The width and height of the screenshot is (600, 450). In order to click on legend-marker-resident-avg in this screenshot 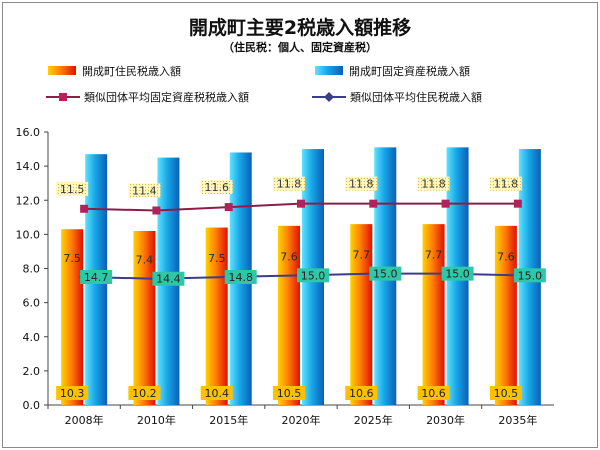, I will do `click(329, 97)`.